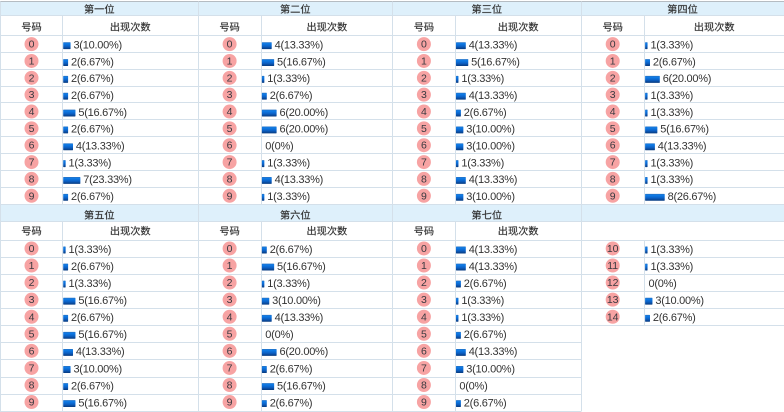  What do you see at coordinates (692, 197) in the screenshot?
I see `svg-text: 8(26.67%)` at bounding box center [692, 197].